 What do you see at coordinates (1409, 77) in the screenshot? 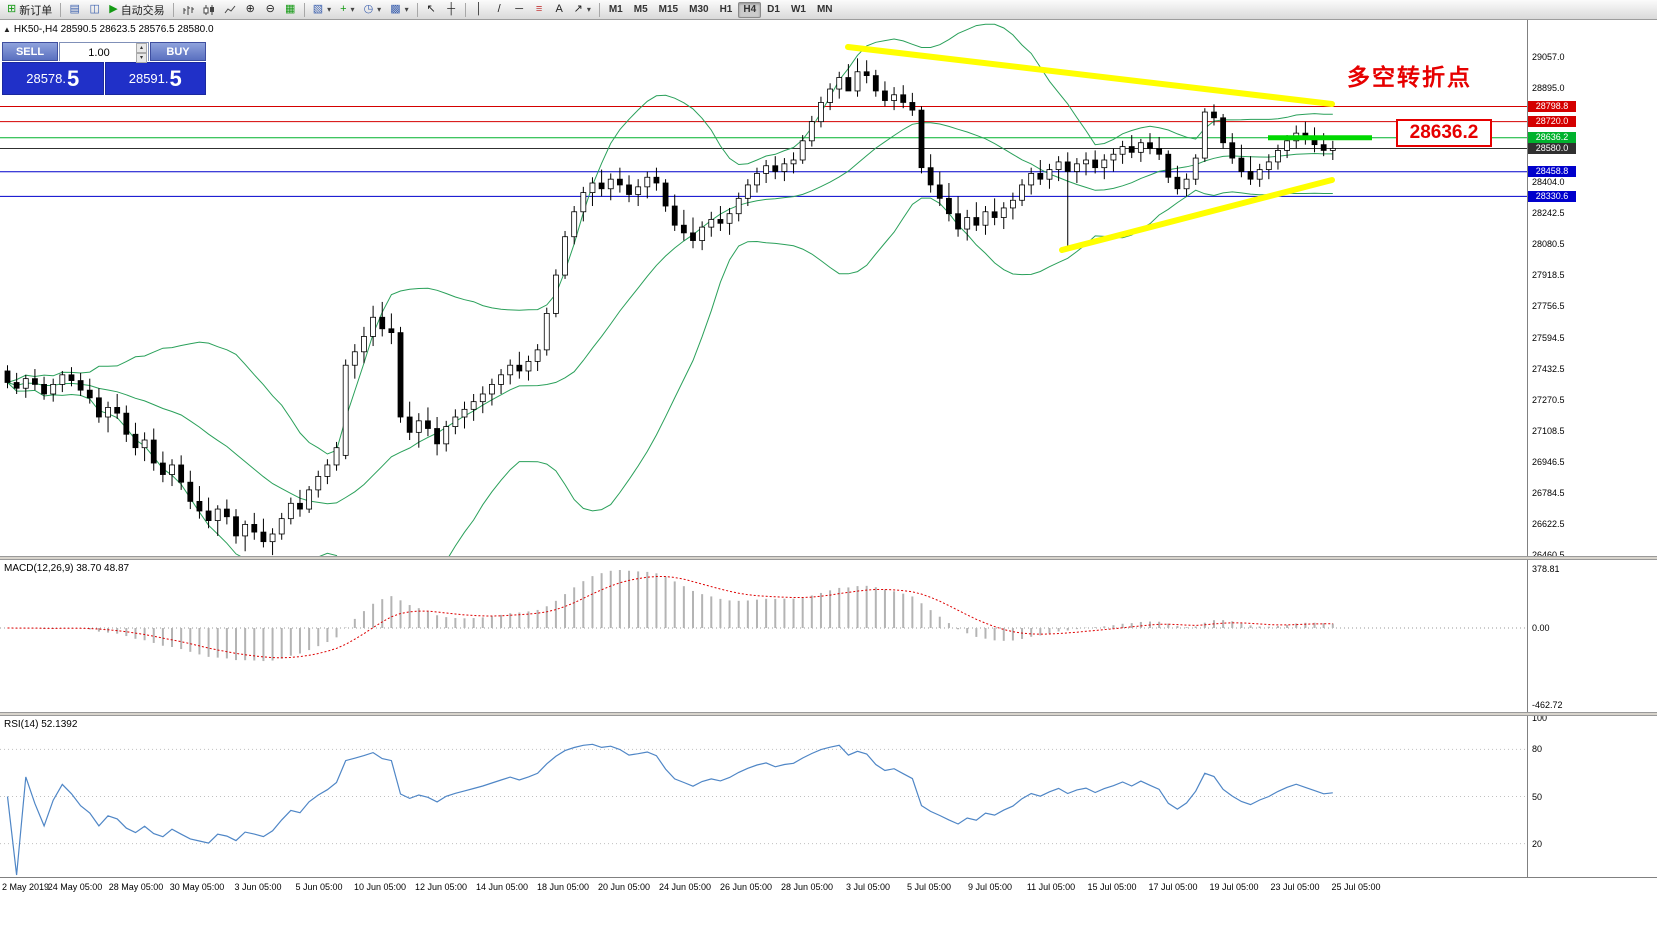
I see `turning-point-annotation: 多空转折点` at bounding box center [1409, 77].